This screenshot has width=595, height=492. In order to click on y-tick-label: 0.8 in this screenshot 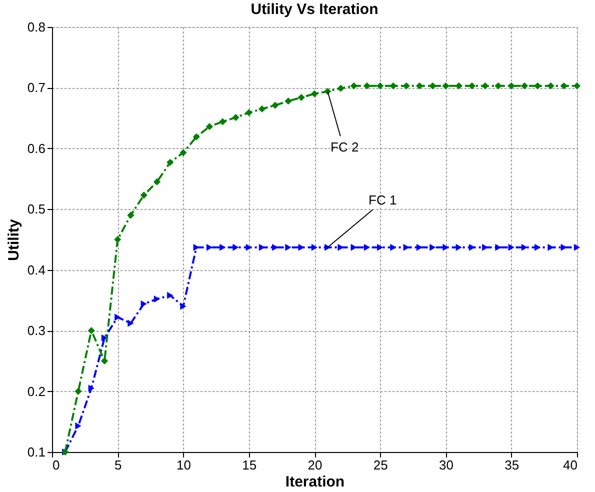, I will do `click(36, 27)`.